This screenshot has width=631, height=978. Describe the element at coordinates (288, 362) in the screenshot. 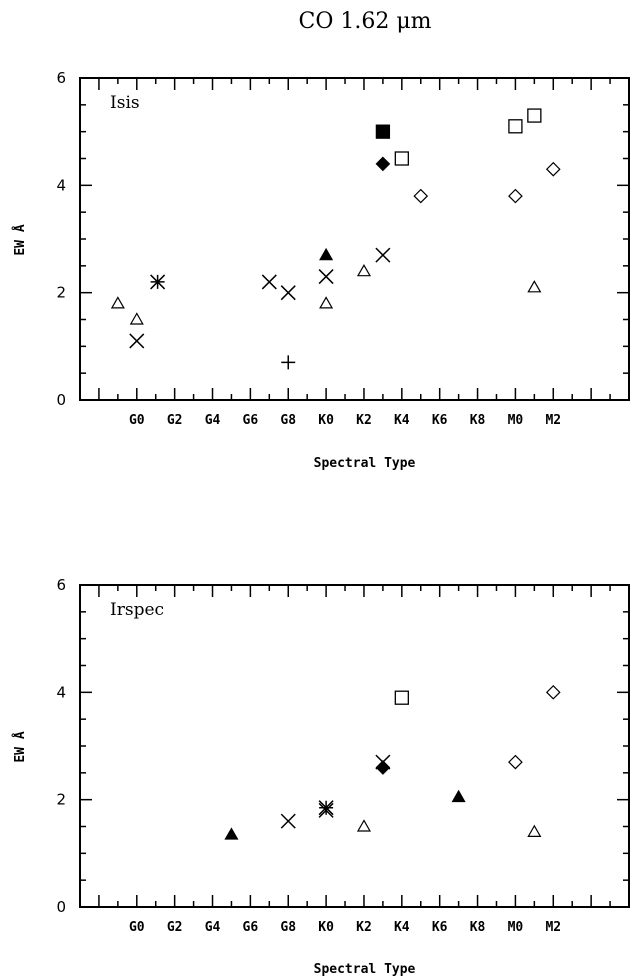

I see `data-point-plus` at that location.